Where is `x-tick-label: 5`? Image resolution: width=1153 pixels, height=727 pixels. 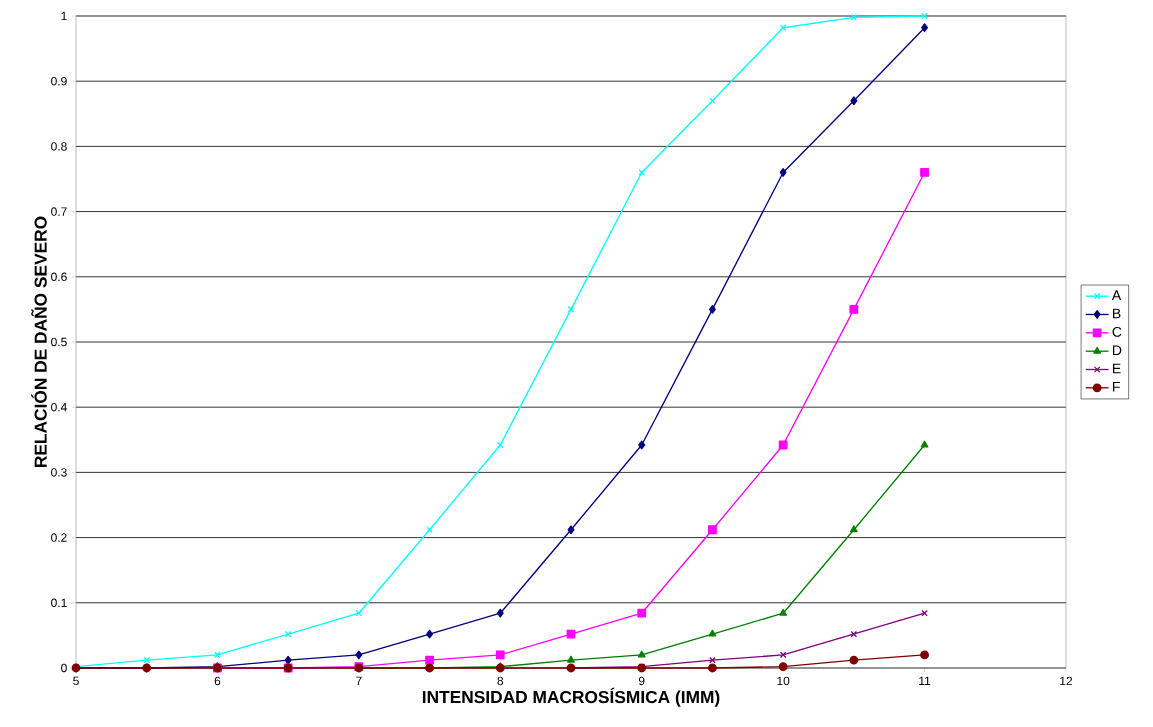 x-tick-label: 5 is located at coordinates (76, 681).